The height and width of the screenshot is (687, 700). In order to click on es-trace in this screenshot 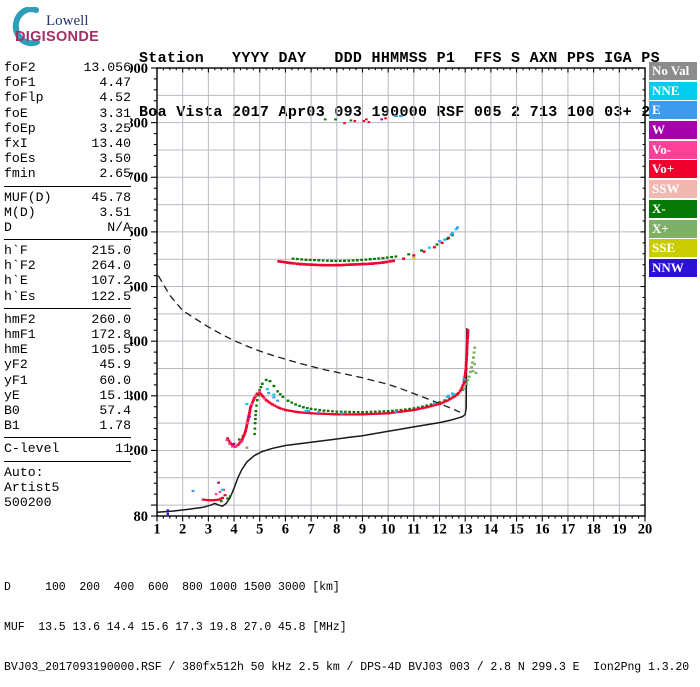, I will do `click(214, 498)`.